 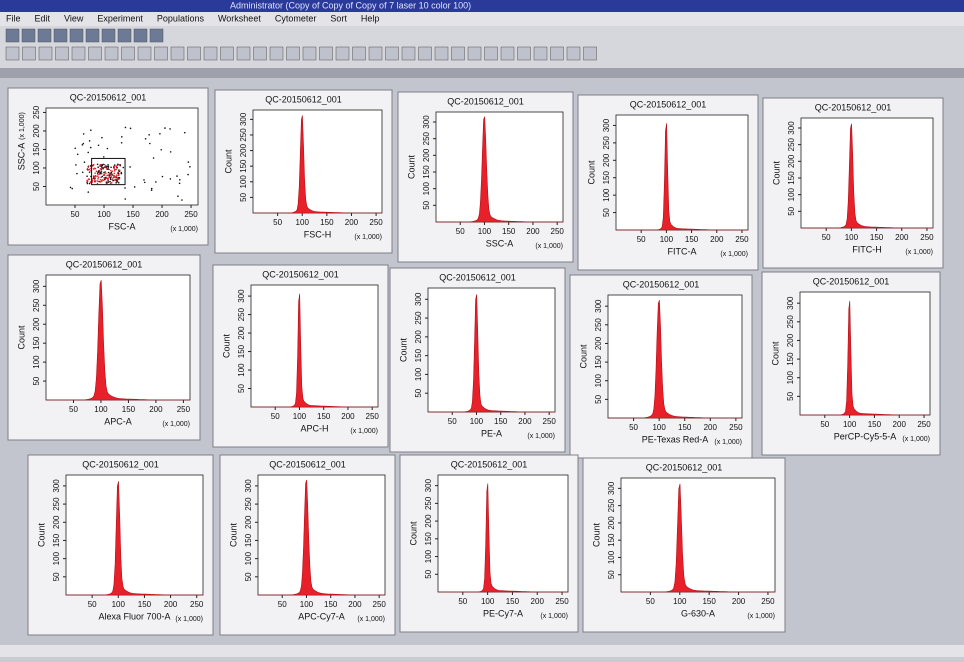 I want to click on menu-item: Sort, so click(x=338, y=18).